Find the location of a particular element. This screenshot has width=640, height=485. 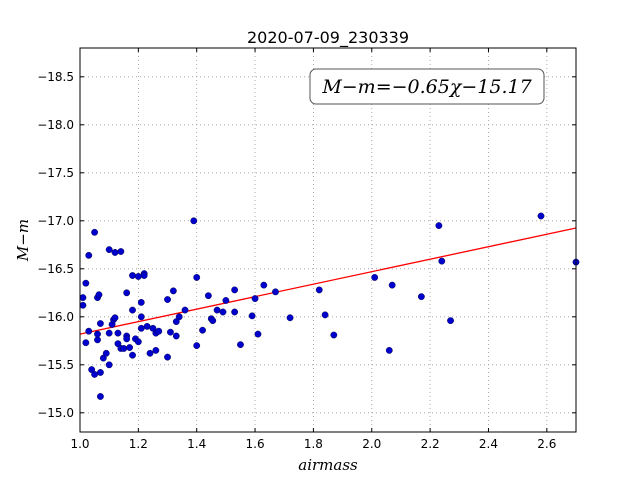

annotation-frame is located at coordinates (427, 86).